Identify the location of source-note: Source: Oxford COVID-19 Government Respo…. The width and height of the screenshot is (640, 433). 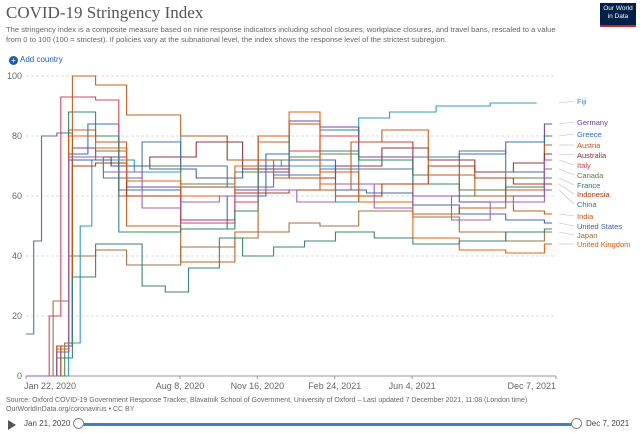
(306, 405).